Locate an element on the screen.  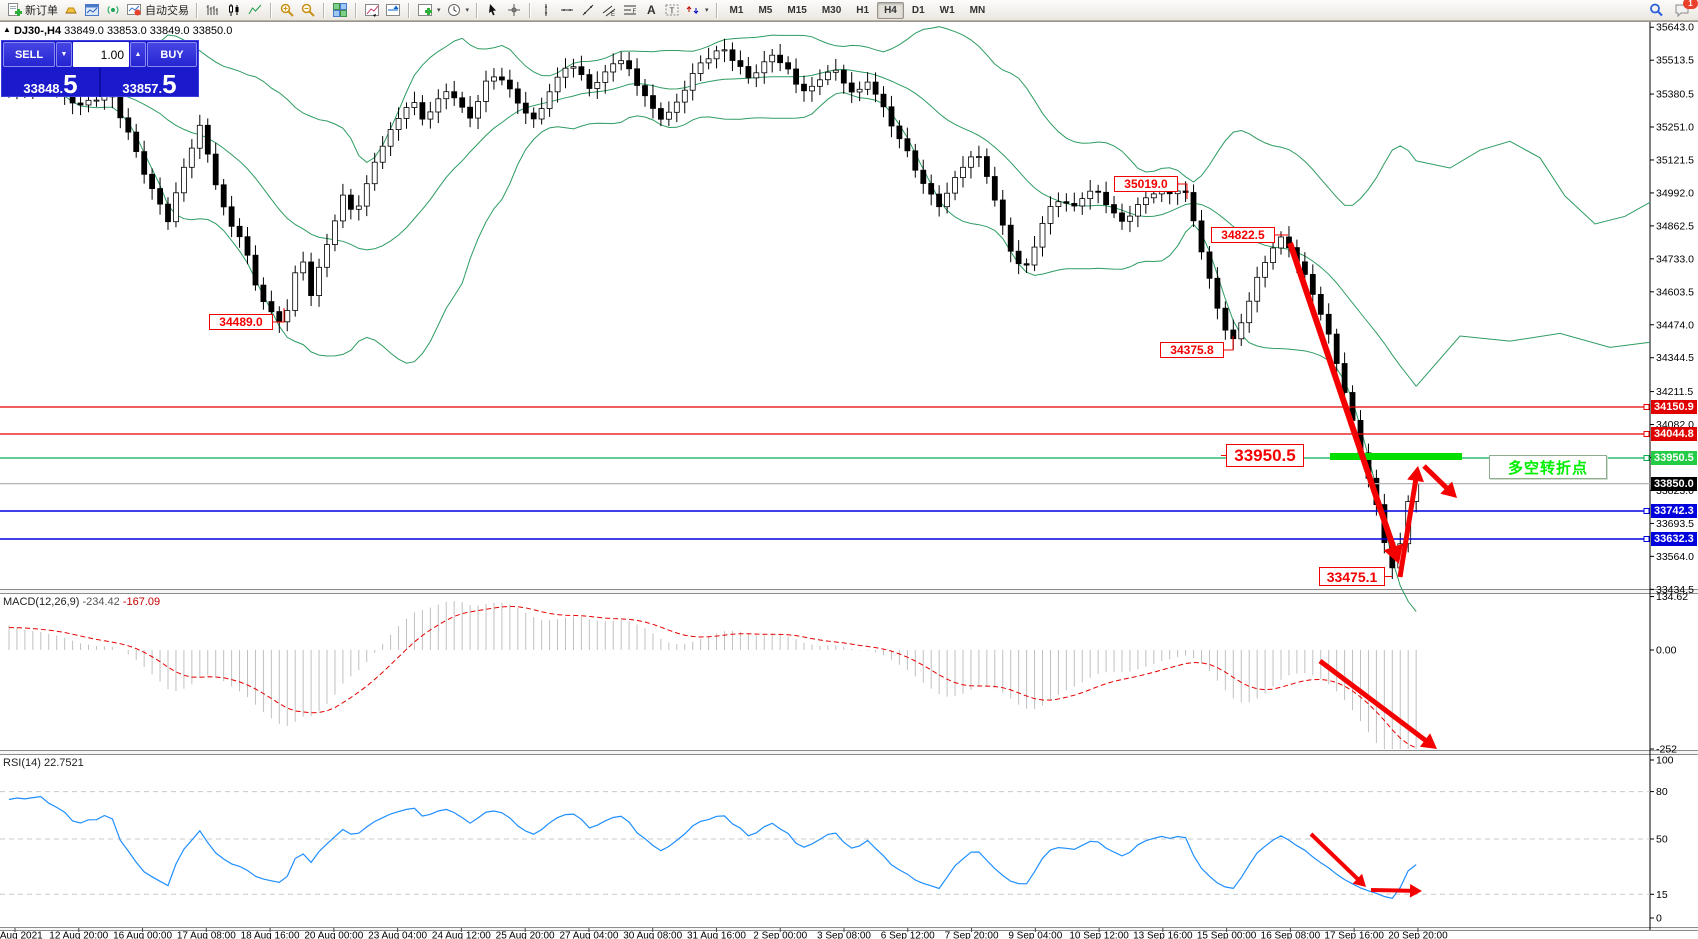
tile-windows-button is located at coordinates (340, 10).